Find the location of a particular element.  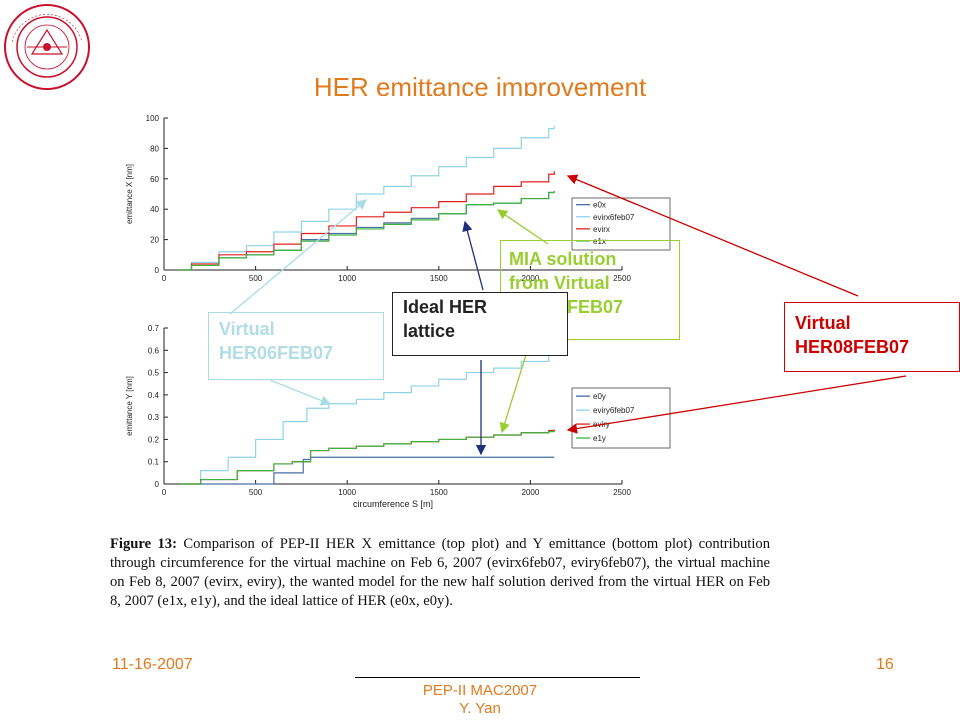

arrow-to-evirx6feb07 is located at coordinates (298, 257).